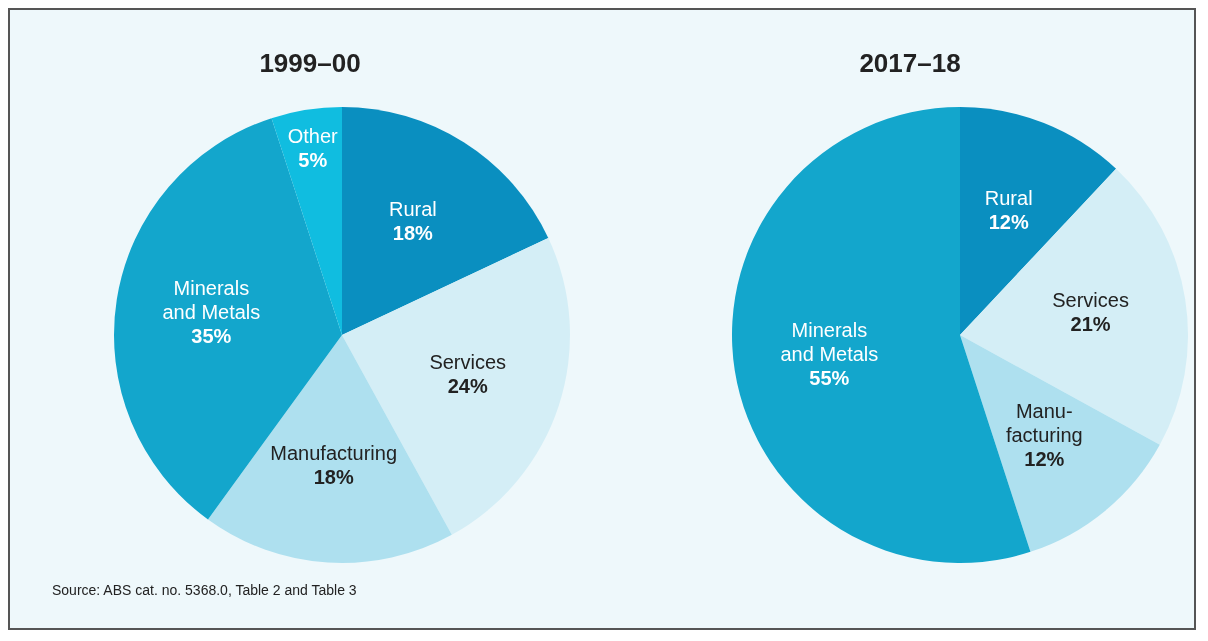 This screenshot has width=1208, height=641. What do you see at coordinates (910, 63) in the screenshot?
I see `chart-title: 2017–18` at bounding box center [910, 63].